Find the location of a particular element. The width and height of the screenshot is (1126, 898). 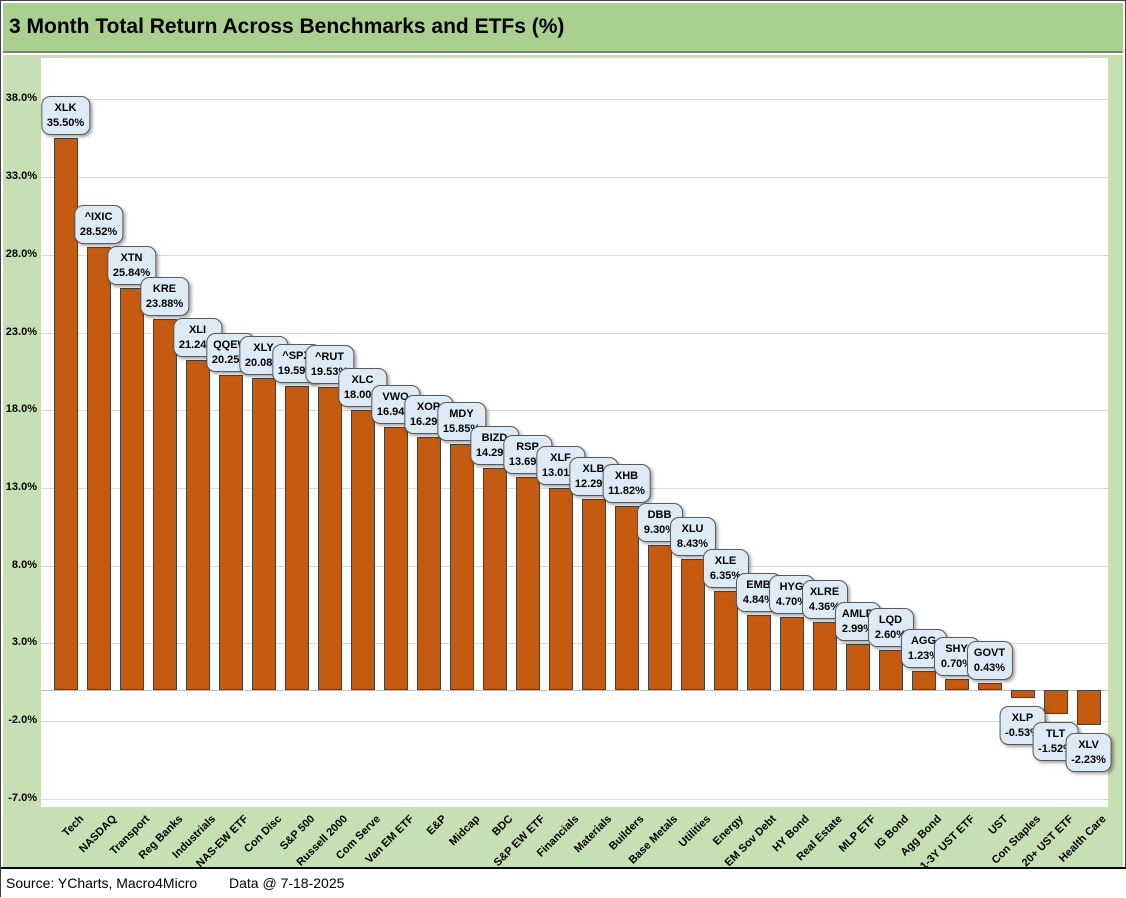

callout-ticker: TLT is located at coordinates (1055, 733).